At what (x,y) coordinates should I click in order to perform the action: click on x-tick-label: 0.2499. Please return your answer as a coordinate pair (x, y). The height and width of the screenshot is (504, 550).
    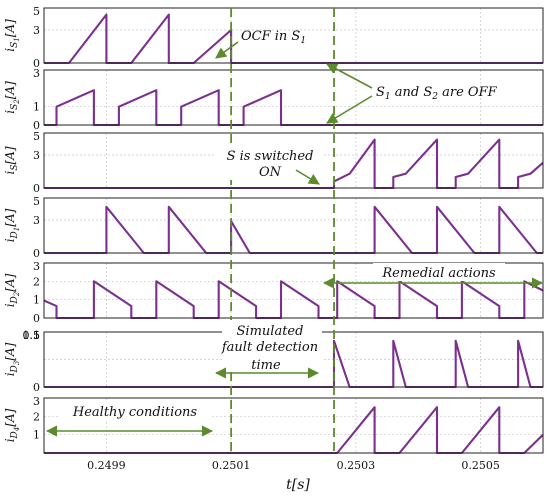
    Looking at the image, I should click on (106, 465).